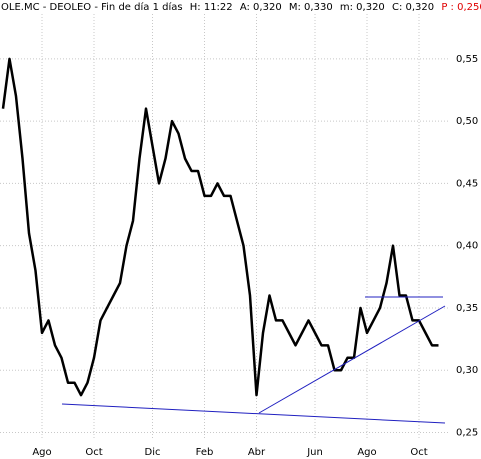 The height and width of the screenshot is (459, 481). I want to click on open: A: 0,320, so click(261, 7).